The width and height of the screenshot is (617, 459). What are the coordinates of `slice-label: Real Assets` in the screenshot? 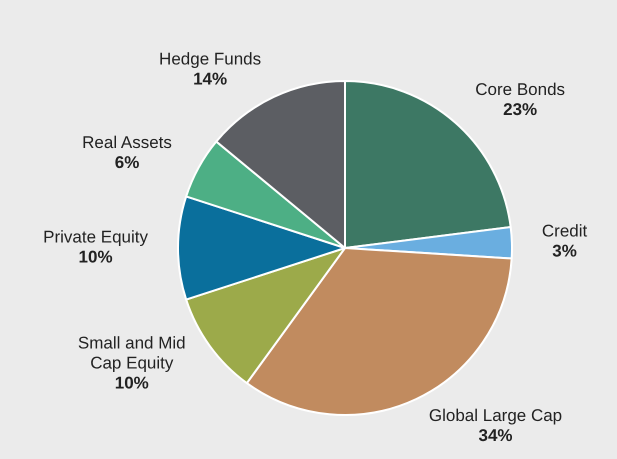 It's located at (127, 142).